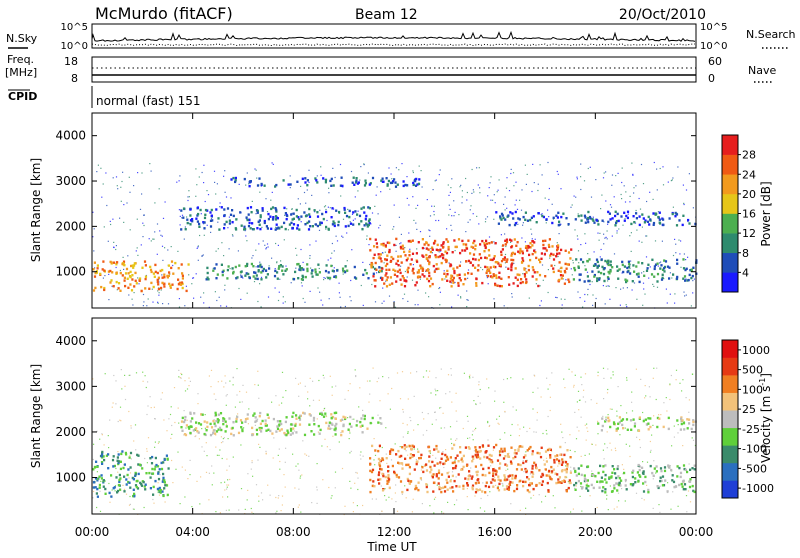  What do you see at coordinates (21, 72) in the screenshot?
I see `freq-label-line2: [MHz]` at bounding box center [21, 72].